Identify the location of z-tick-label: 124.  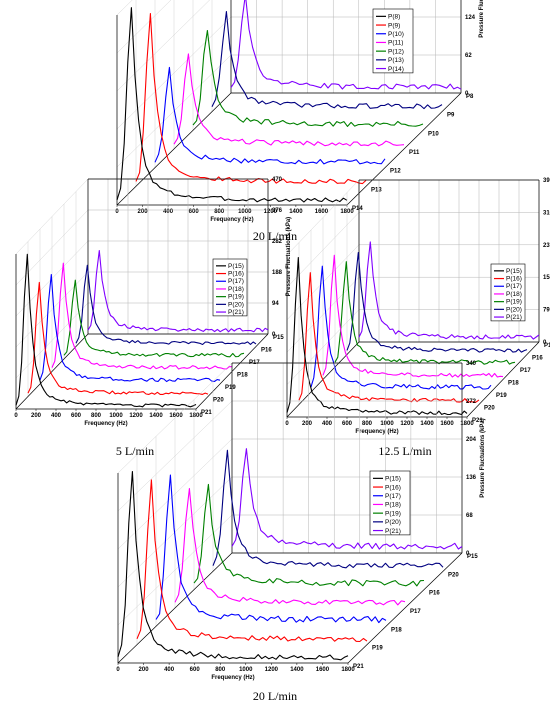
(470, 18).